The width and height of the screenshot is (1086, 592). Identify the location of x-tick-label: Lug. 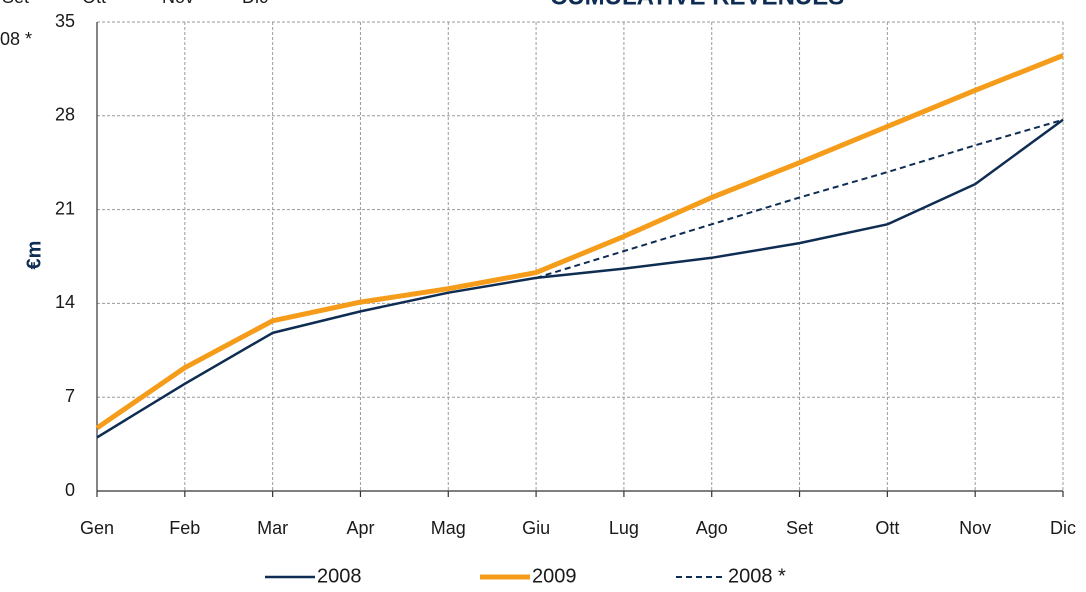
(624, 528).